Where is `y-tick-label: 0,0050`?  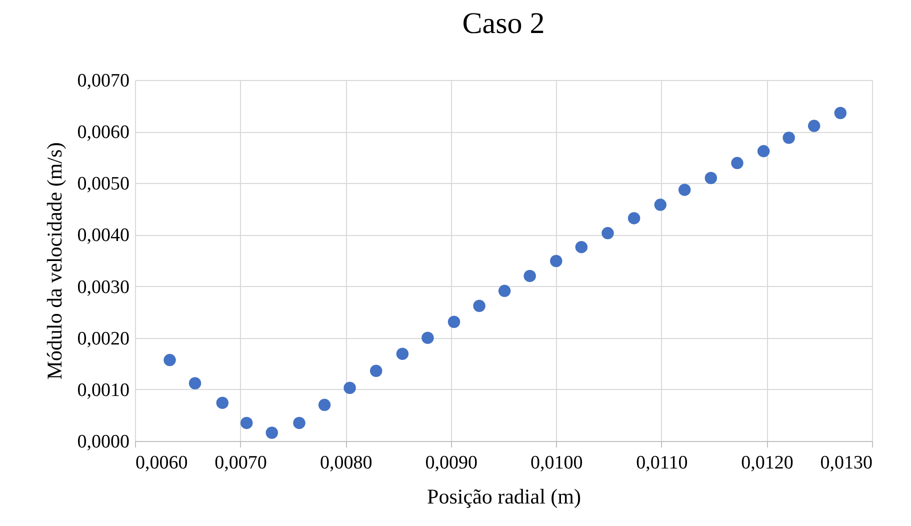 y-tick-label: 0,0050 is located at coordinates (103, 184).